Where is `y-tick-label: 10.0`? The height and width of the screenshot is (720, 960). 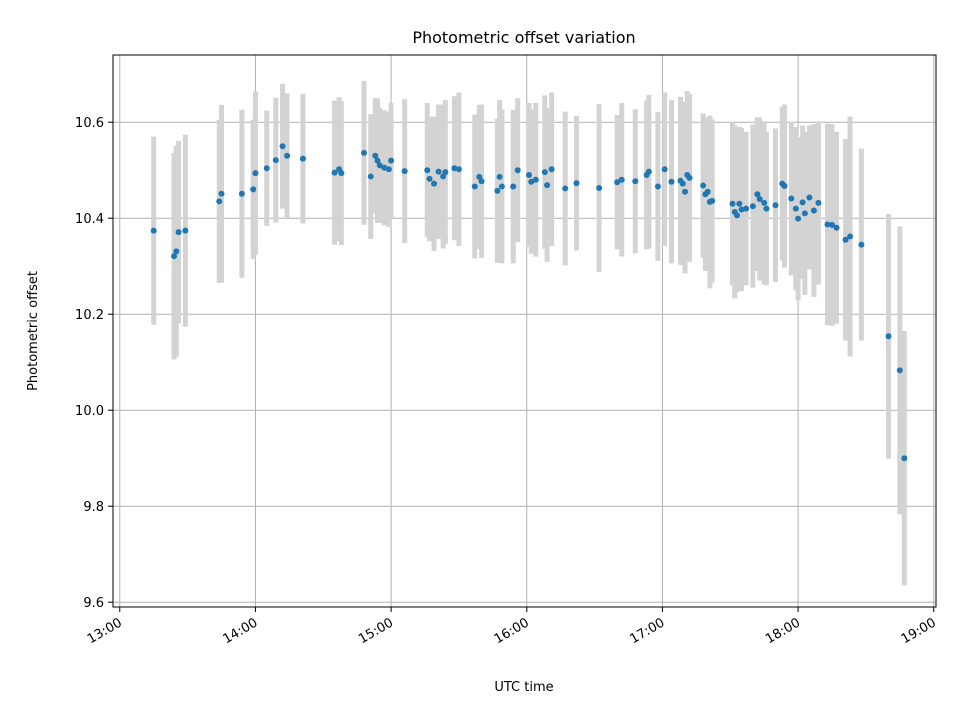 y-tick-label: 10.0 is located at coordinates (89, 411).